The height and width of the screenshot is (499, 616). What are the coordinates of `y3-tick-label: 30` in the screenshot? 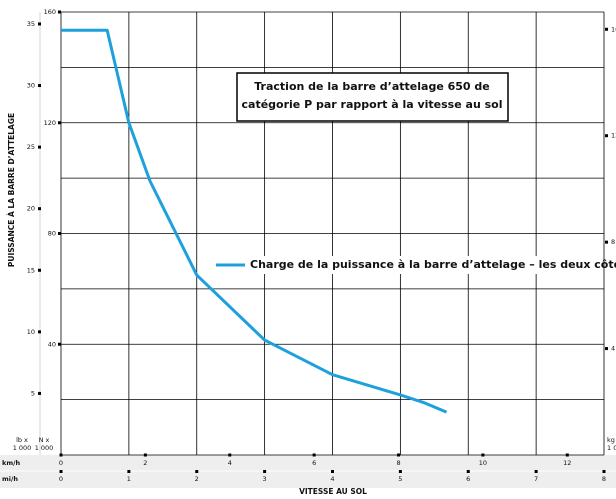 It's located at (31, 86).